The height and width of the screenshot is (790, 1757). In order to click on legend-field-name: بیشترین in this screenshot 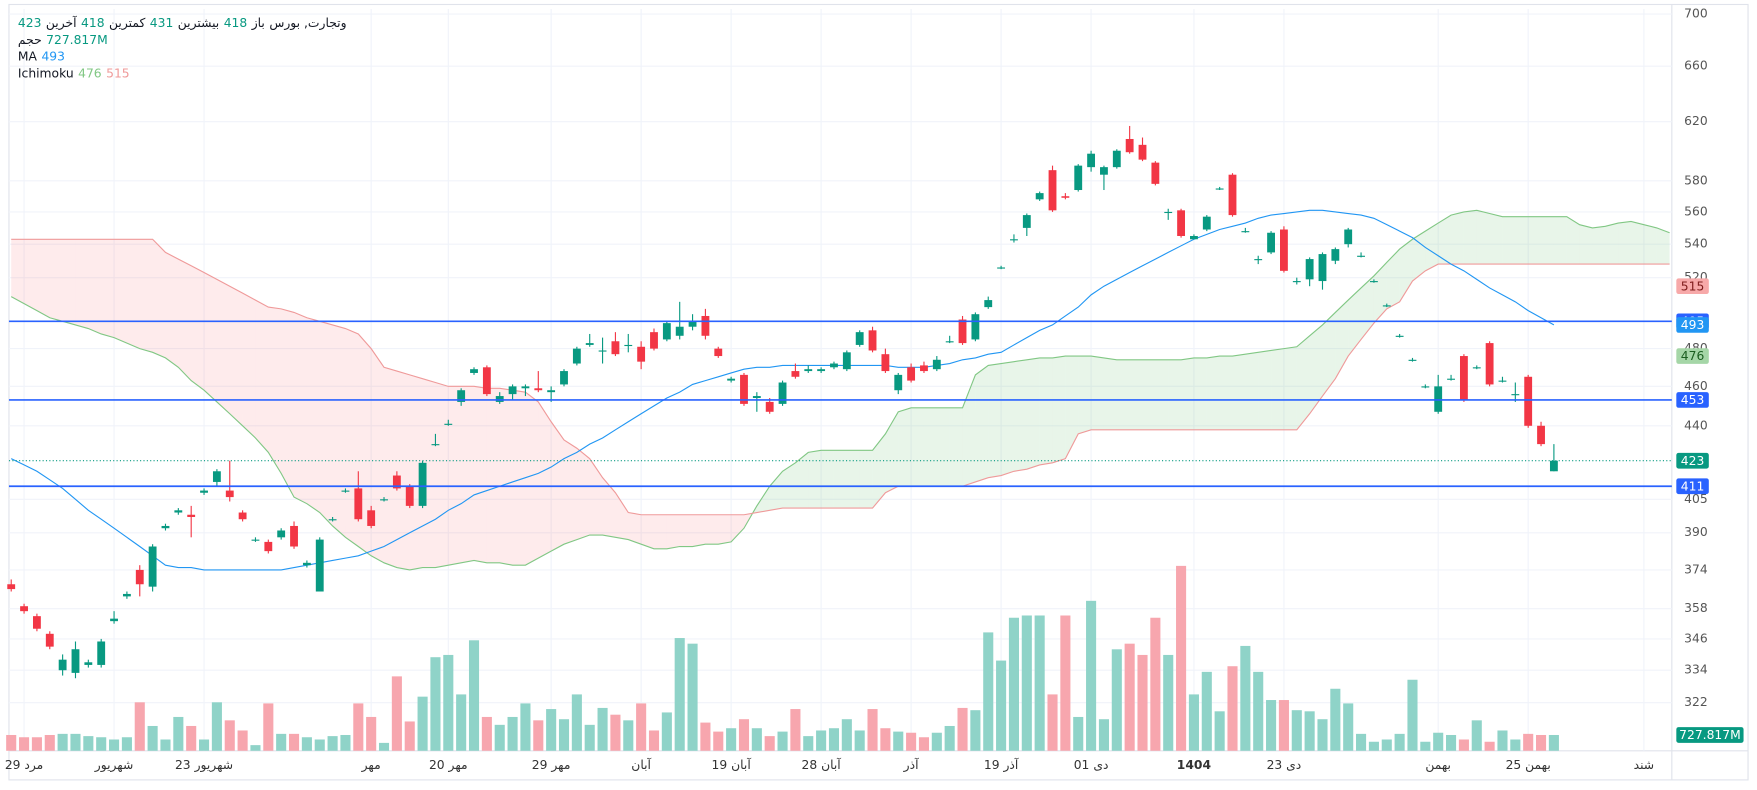, I will do `click(198, 23)`.